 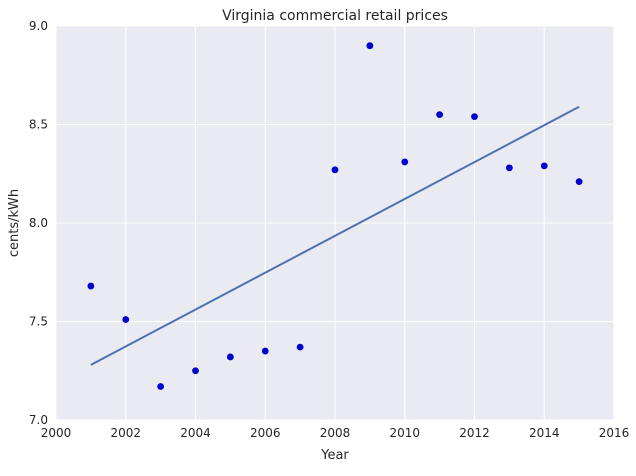 What do you see at coordinates (334, 455) in the screenshot?
I see `x-axis-label: Year` at bounding box center [334, 455].